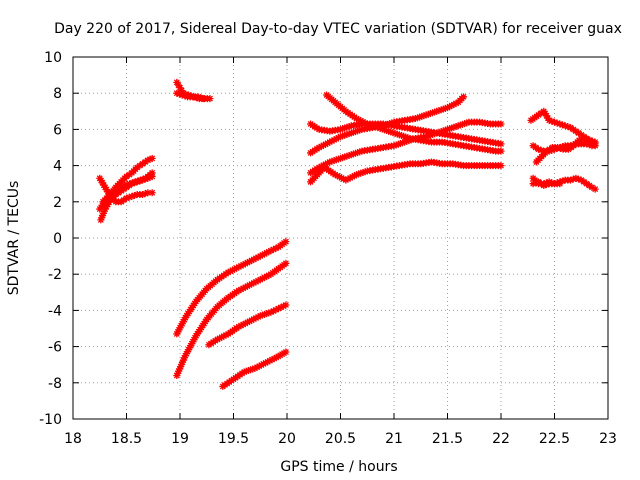  Describe the element at coordinates (340, 439) in the screenshot. I see `x-tick-label: 20.5` at that location.